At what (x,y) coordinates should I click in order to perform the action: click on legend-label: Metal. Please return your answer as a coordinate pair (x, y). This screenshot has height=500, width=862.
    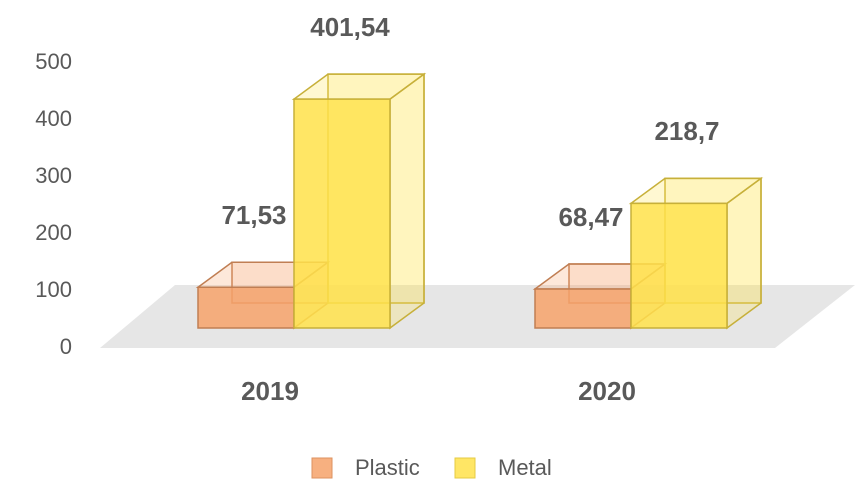
    Looking at the image, I should click on (525, 467).